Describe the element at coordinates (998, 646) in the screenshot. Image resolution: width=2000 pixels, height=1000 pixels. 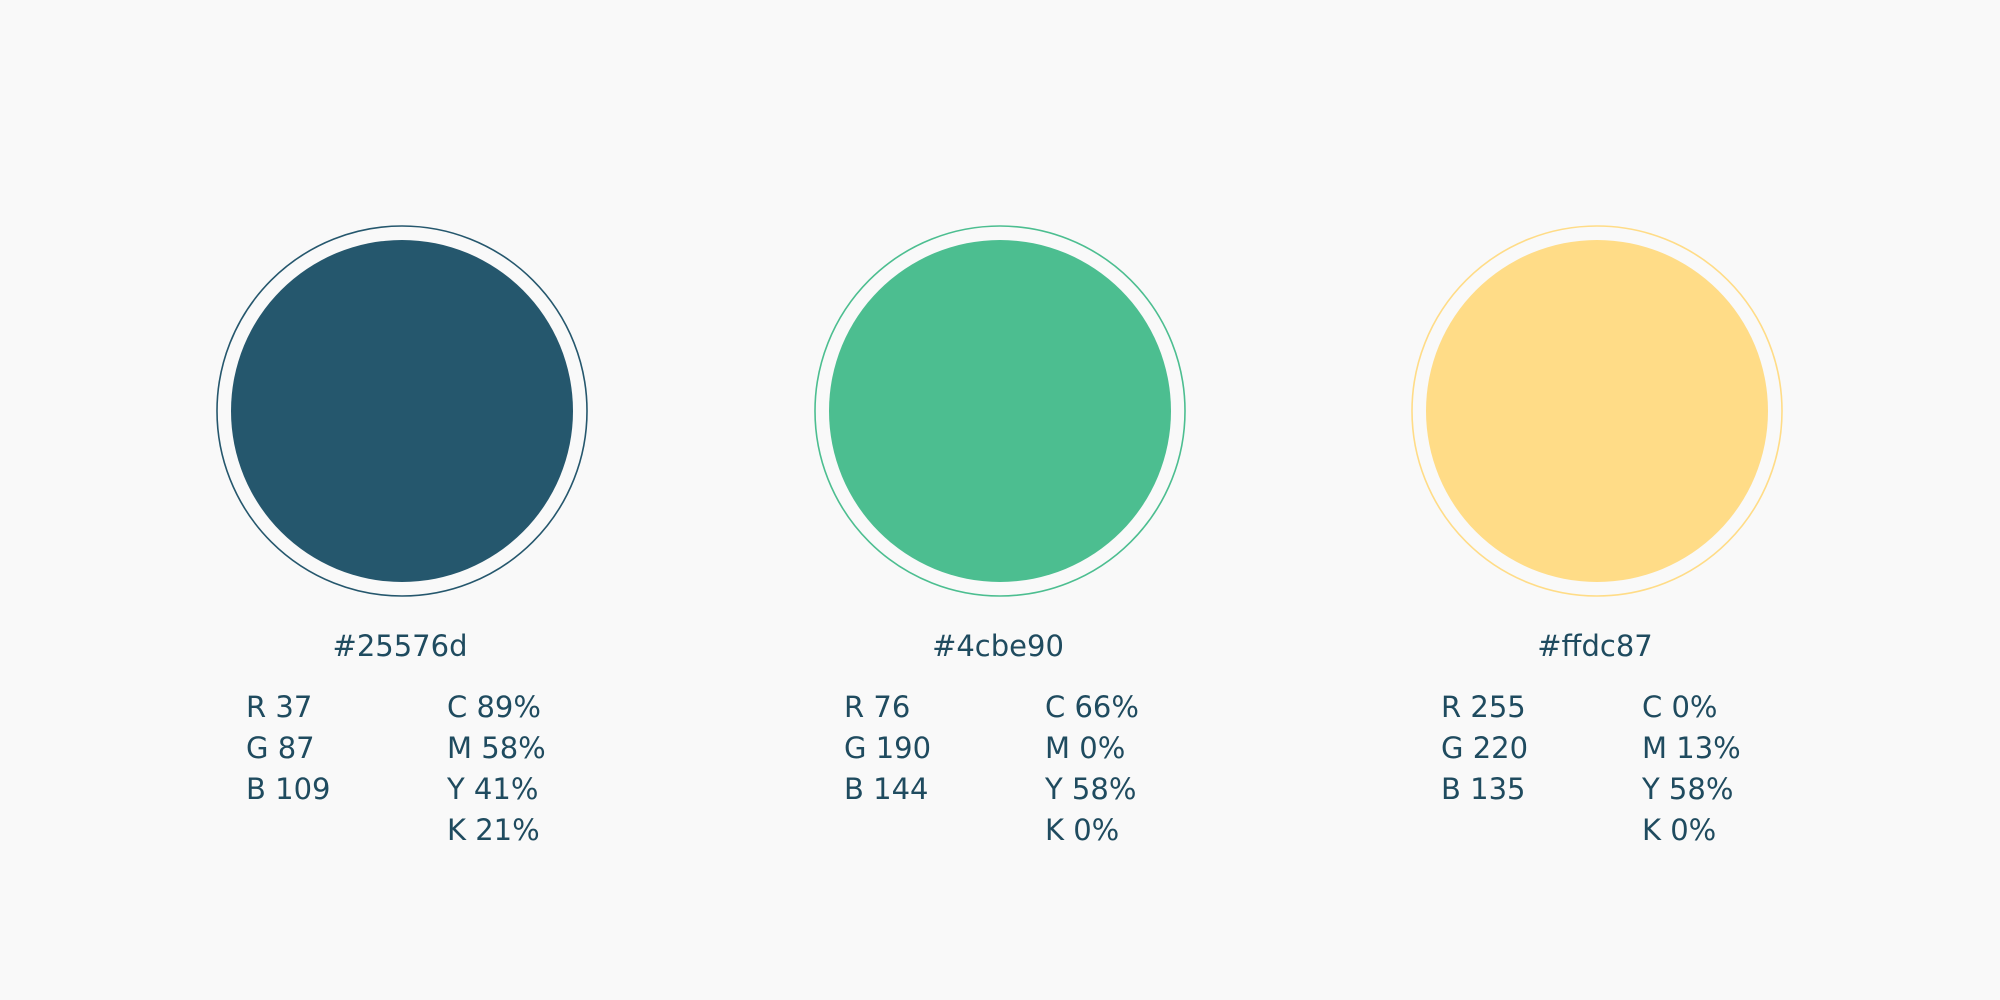
I see `hex-code: #4cbe90` at that location.